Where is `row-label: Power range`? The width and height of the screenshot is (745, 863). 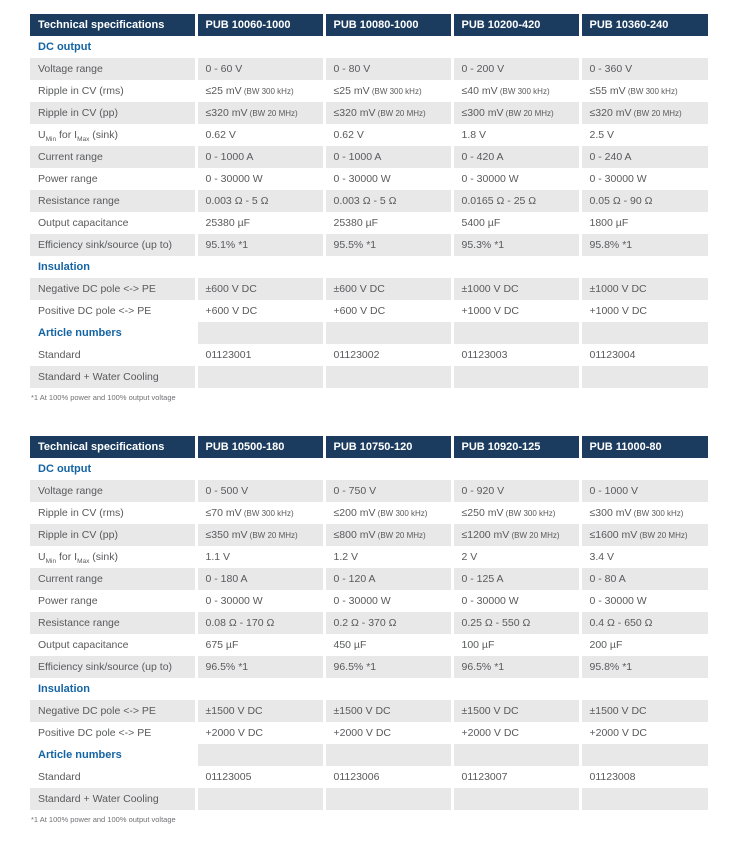 row-label: Power range is located at coordinates (68, 179).